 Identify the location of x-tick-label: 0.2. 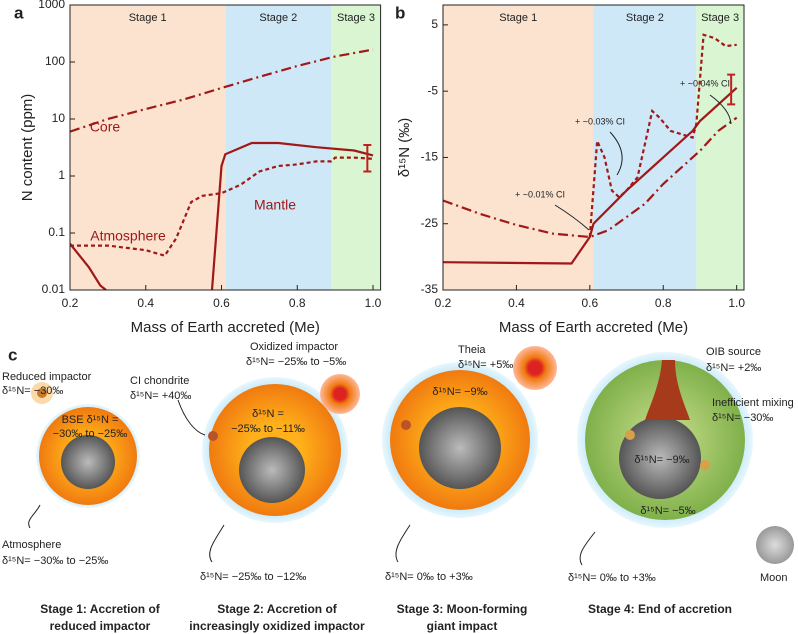
(70, 303).